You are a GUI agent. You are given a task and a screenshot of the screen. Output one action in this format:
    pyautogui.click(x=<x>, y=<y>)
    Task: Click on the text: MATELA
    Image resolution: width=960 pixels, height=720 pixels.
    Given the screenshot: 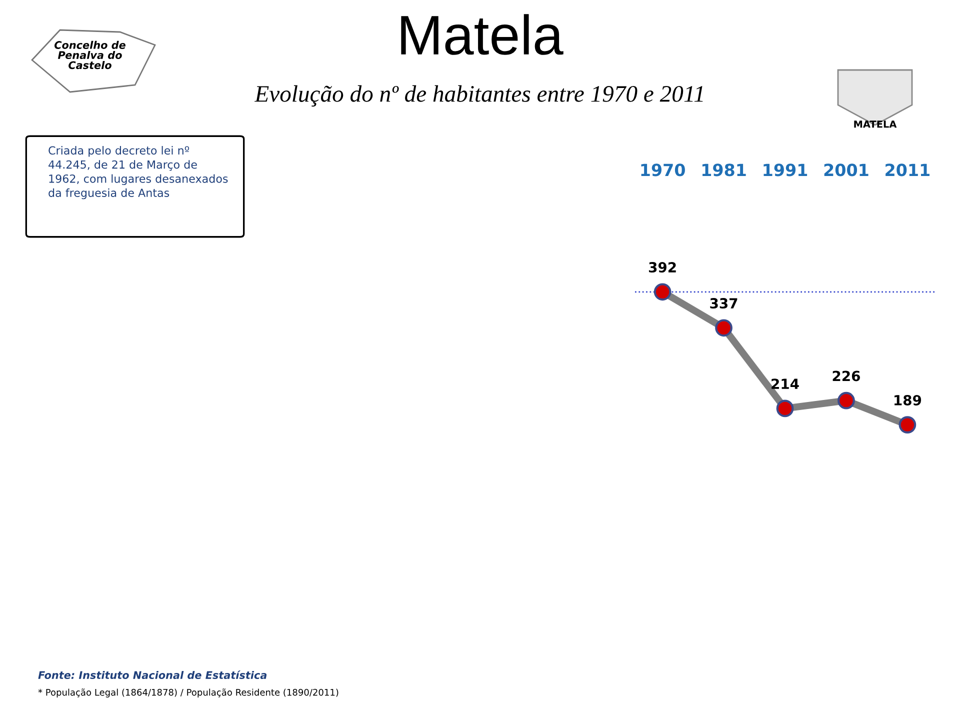 What is the action you would take?
    pyautogui.click(x=875, y=124)
    